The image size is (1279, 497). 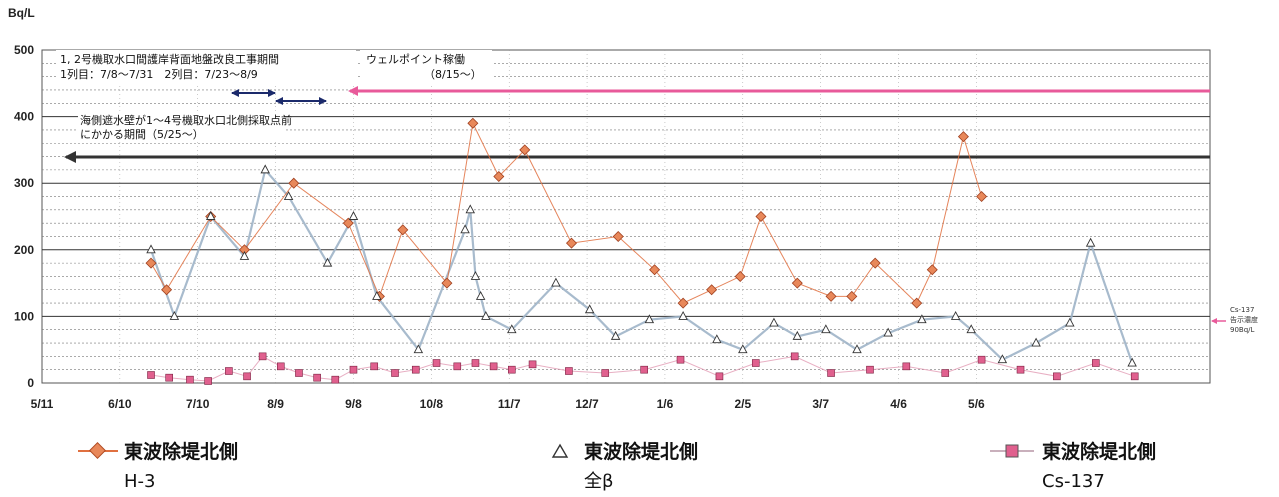 What do you see at coordinates (415, 59) in the screenshot?
I see `wellpoint-annotation-line1: ウェルポイント稼働` at bounding box center [415, 59].